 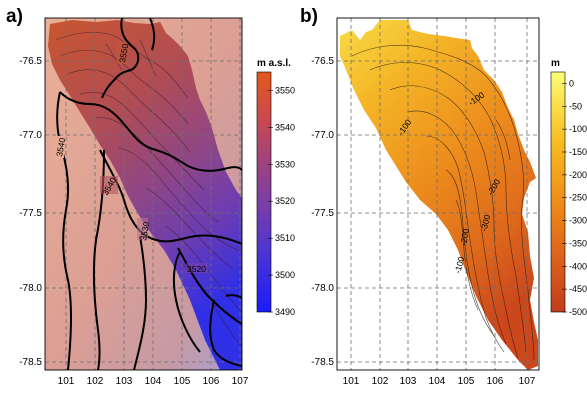 I want to click on colorbar-tick-label: -50, so click(x=575, y=106).